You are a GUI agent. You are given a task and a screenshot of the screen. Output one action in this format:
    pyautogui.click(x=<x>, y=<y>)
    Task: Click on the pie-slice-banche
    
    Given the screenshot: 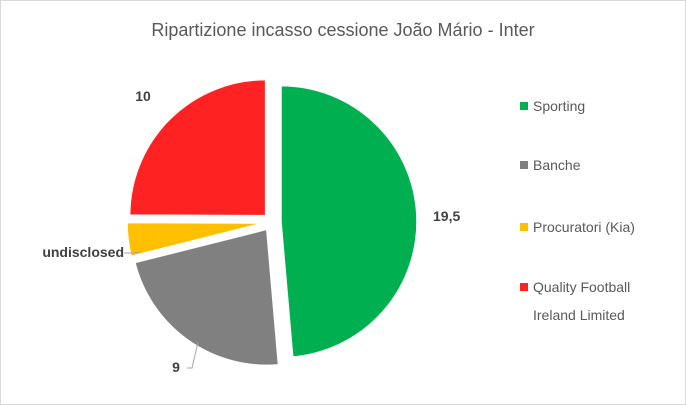 What is the action you would take?
    pyautogui.click(x=206, y=297)
    